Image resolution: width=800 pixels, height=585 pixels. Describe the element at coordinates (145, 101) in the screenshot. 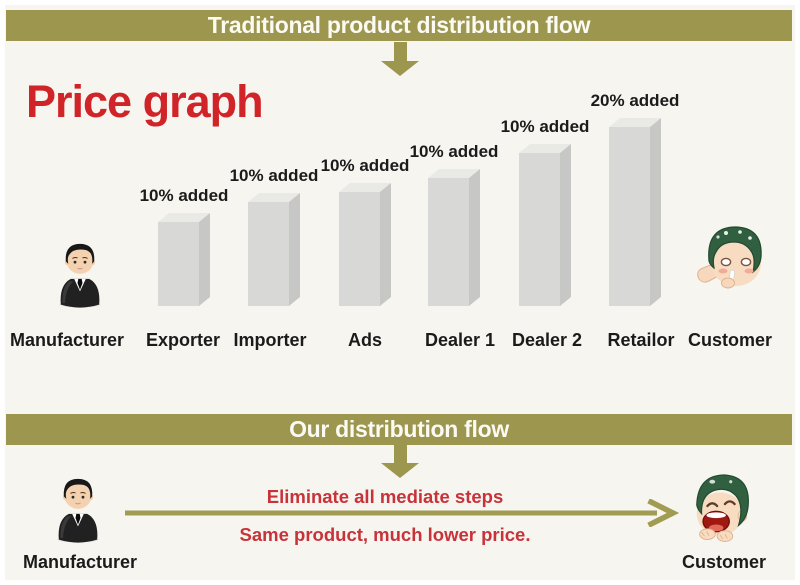

I see `price-graph-title: Price graph` at that location.